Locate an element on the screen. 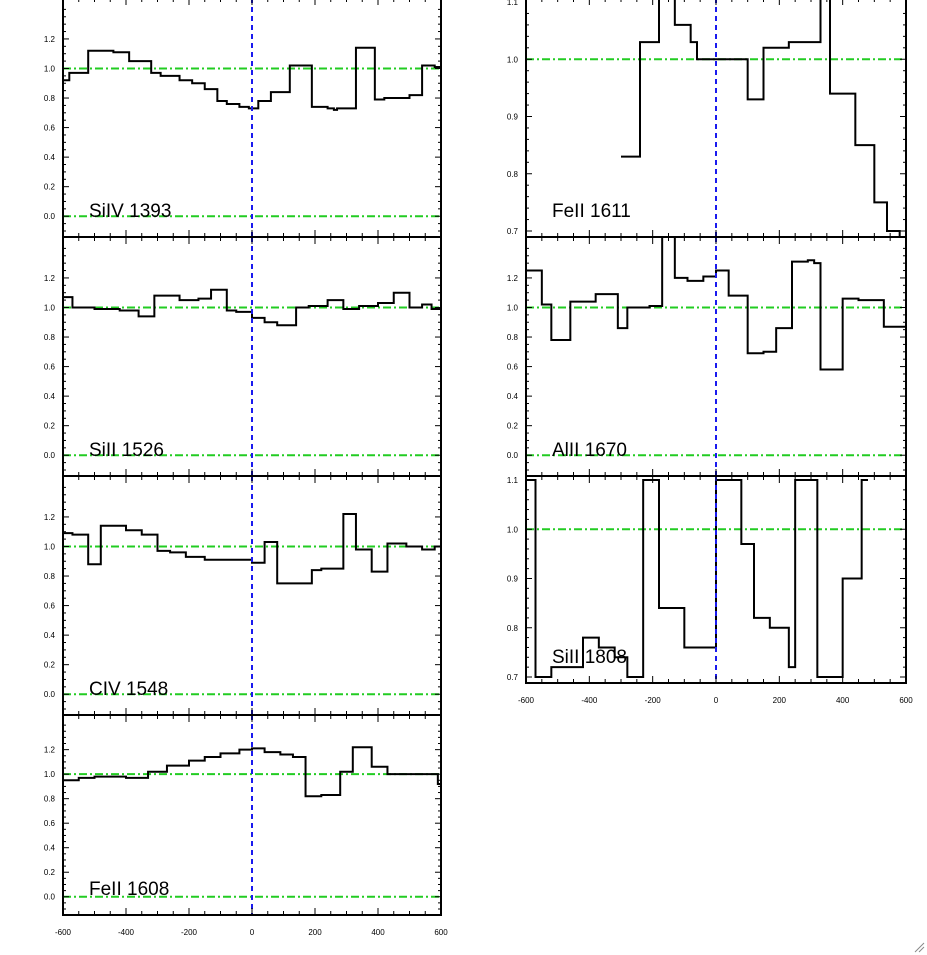 The image size is (927, 955). panel-label: FeII 1608 is located at coordinates (129, 889).